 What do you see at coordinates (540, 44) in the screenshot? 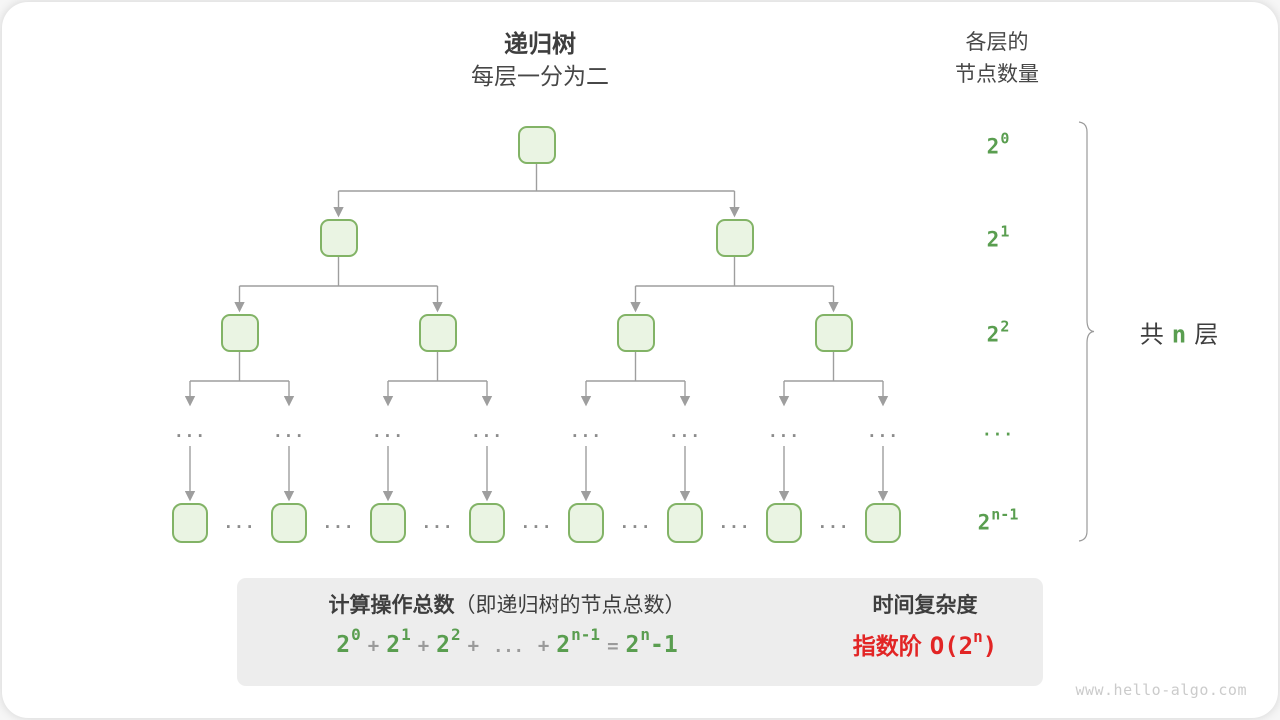
I see `diagram-title: 递归树` at bounding box center [540, 44].